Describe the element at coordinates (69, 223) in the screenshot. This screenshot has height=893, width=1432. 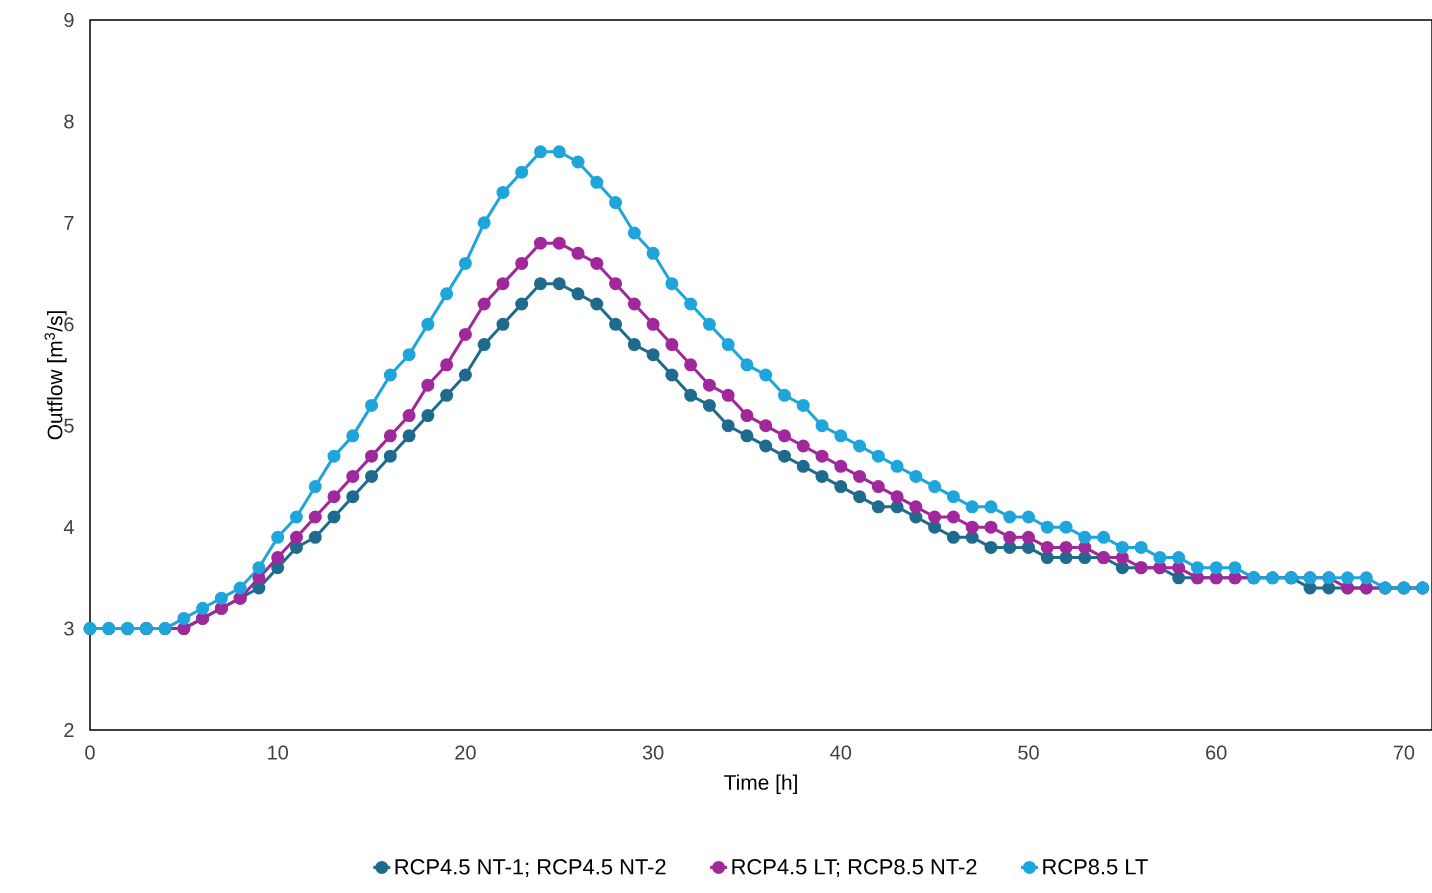
I see `y-tick-label: 7` at that location.